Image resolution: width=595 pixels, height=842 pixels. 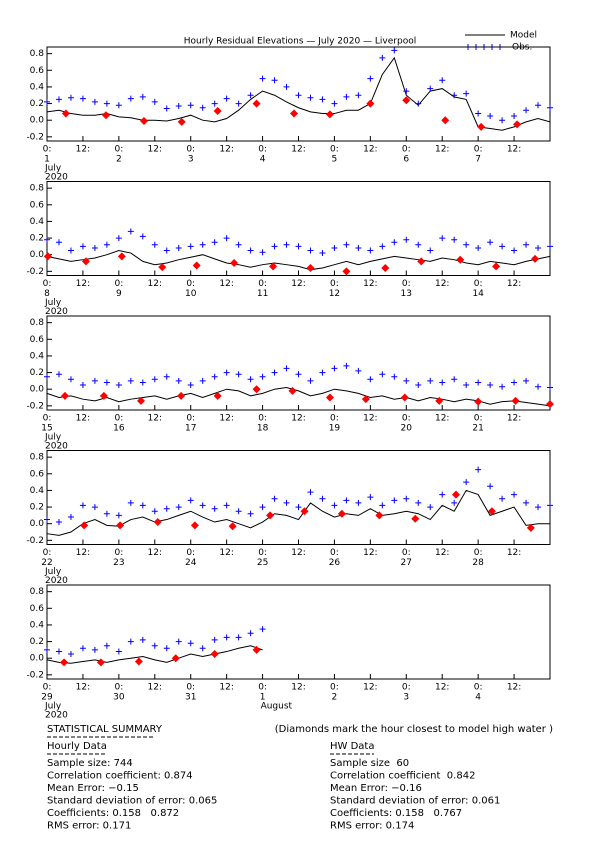 I want to click on year-label: 2020, so click(x=56, y=581).